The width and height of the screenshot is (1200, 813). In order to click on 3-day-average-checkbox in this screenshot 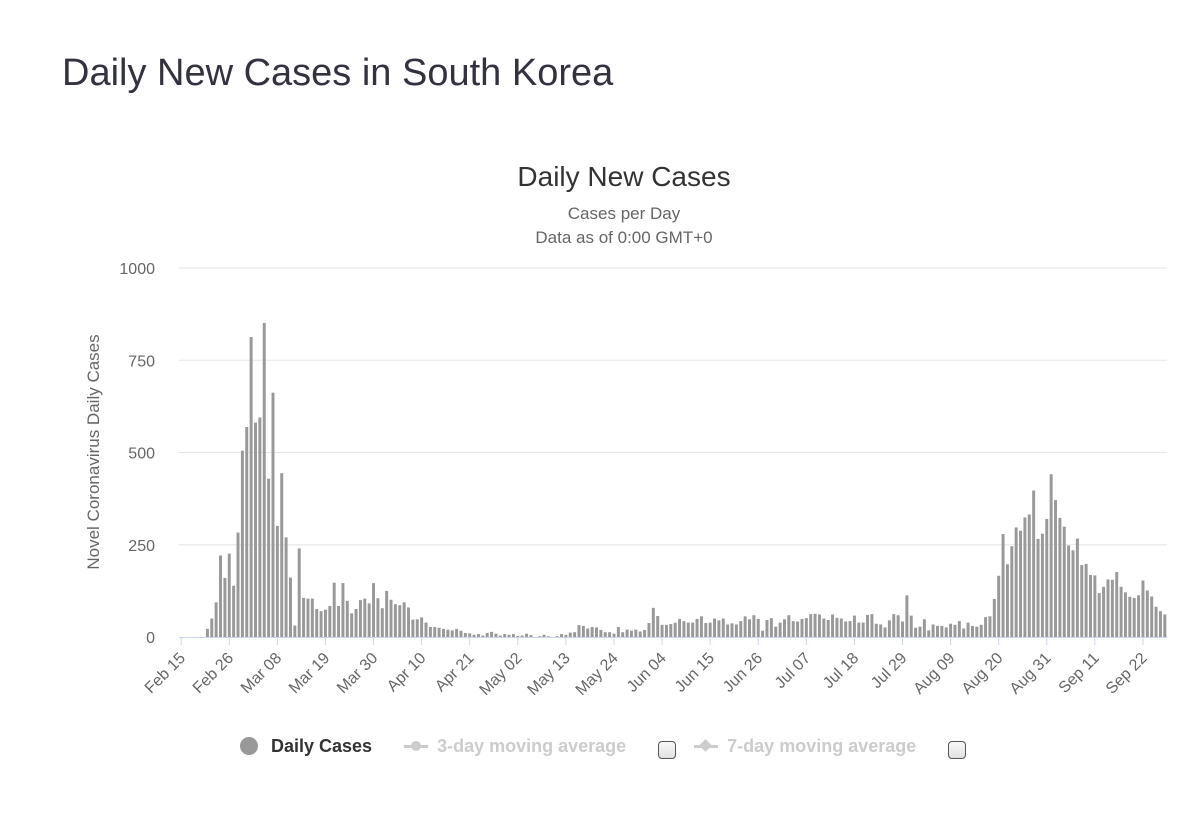, I will do `click(667, 750)`.